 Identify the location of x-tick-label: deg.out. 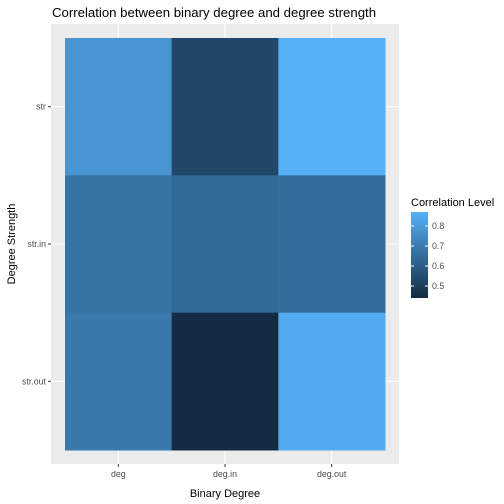
(332, 474).